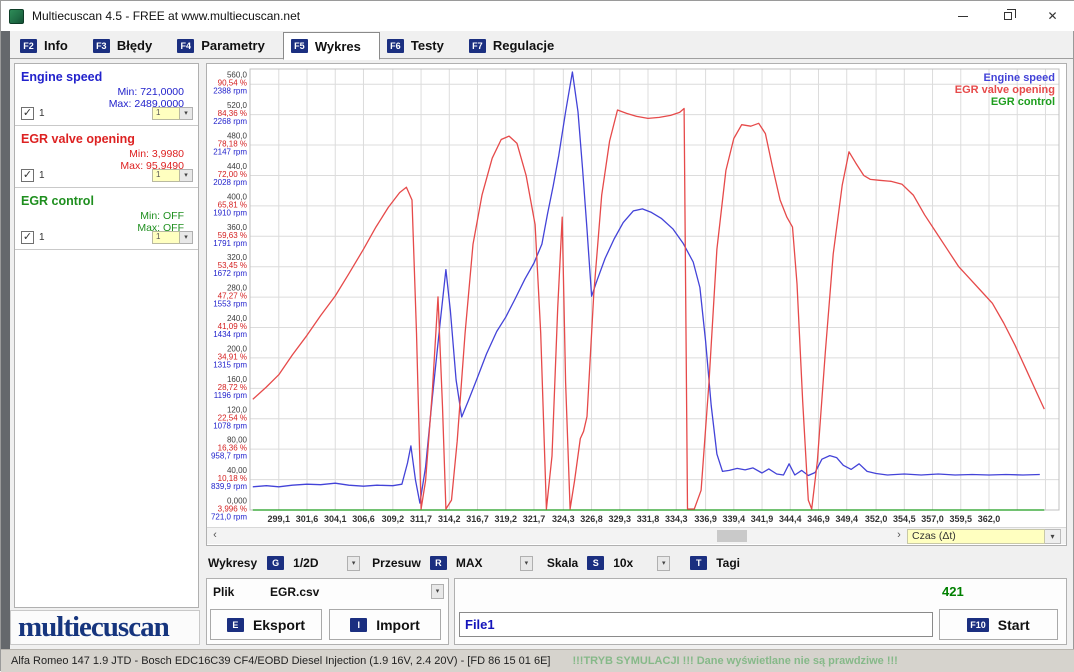 This screenshot has height=672, width=1074. I want to click on legend-entry: Engine speed, so click(1019, 78).